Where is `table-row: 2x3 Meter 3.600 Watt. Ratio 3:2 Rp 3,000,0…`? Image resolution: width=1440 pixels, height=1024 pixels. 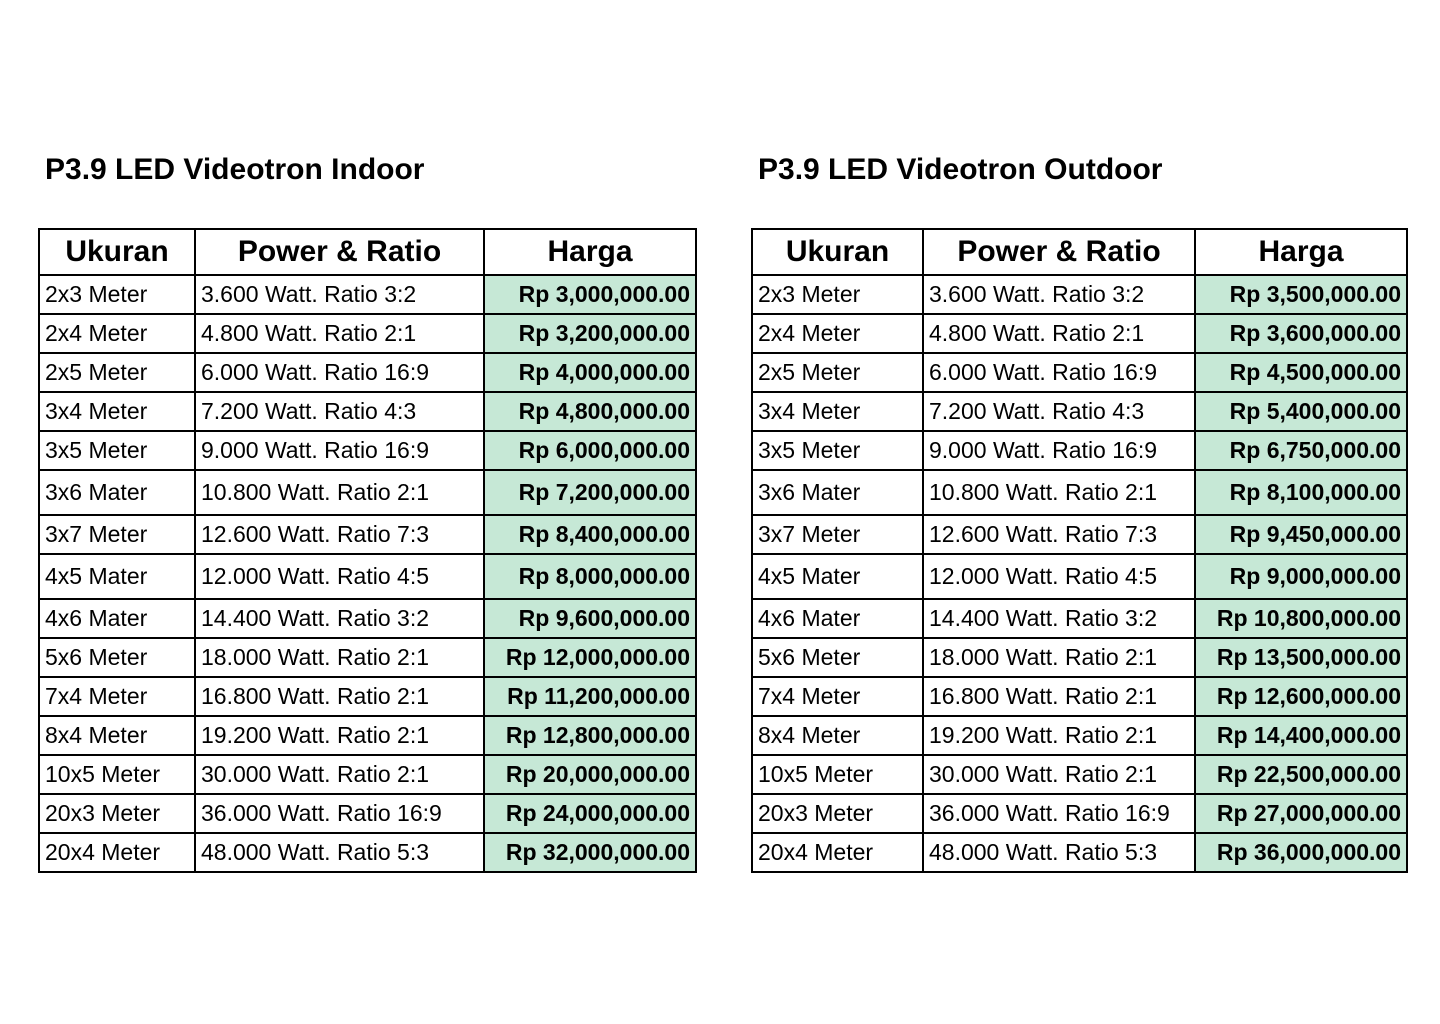 table-row: 2x3 Meter 3.600 Watt. Ratio 3:2 Rp 3,000,0… is located at coordinates (367, 294).